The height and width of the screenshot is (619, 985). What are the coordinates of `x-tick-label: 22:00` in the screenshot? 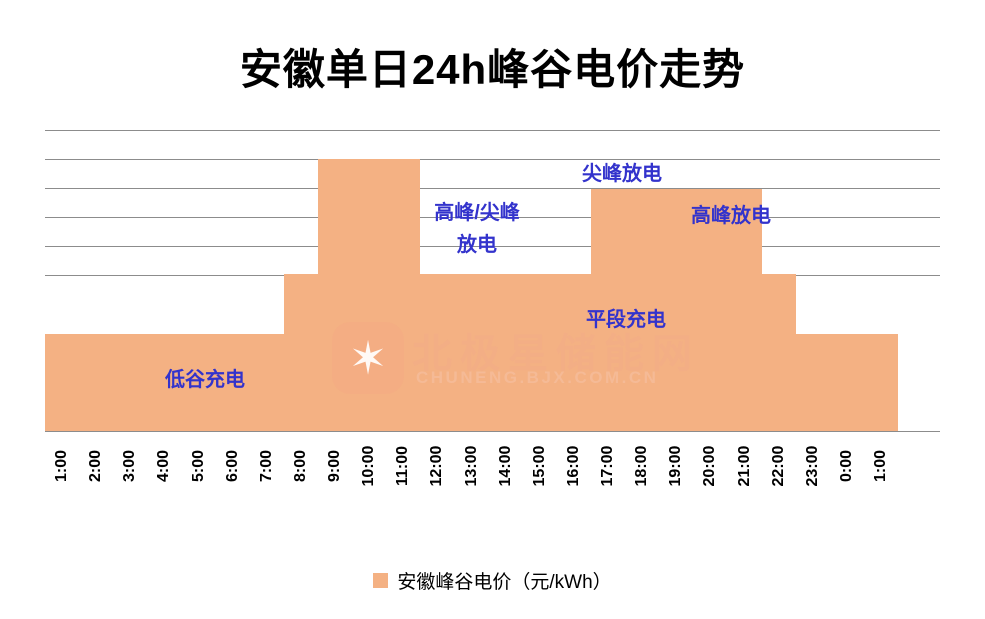 It's located at (778, 466).